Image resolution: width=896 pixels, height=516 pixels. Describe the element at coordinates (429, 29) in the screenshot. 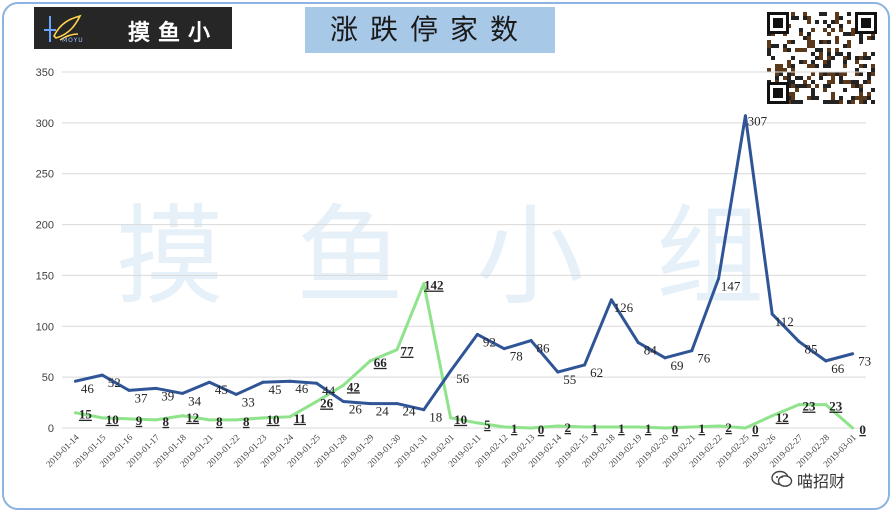

I see `chart-title: 涨跌停家数` at that location.